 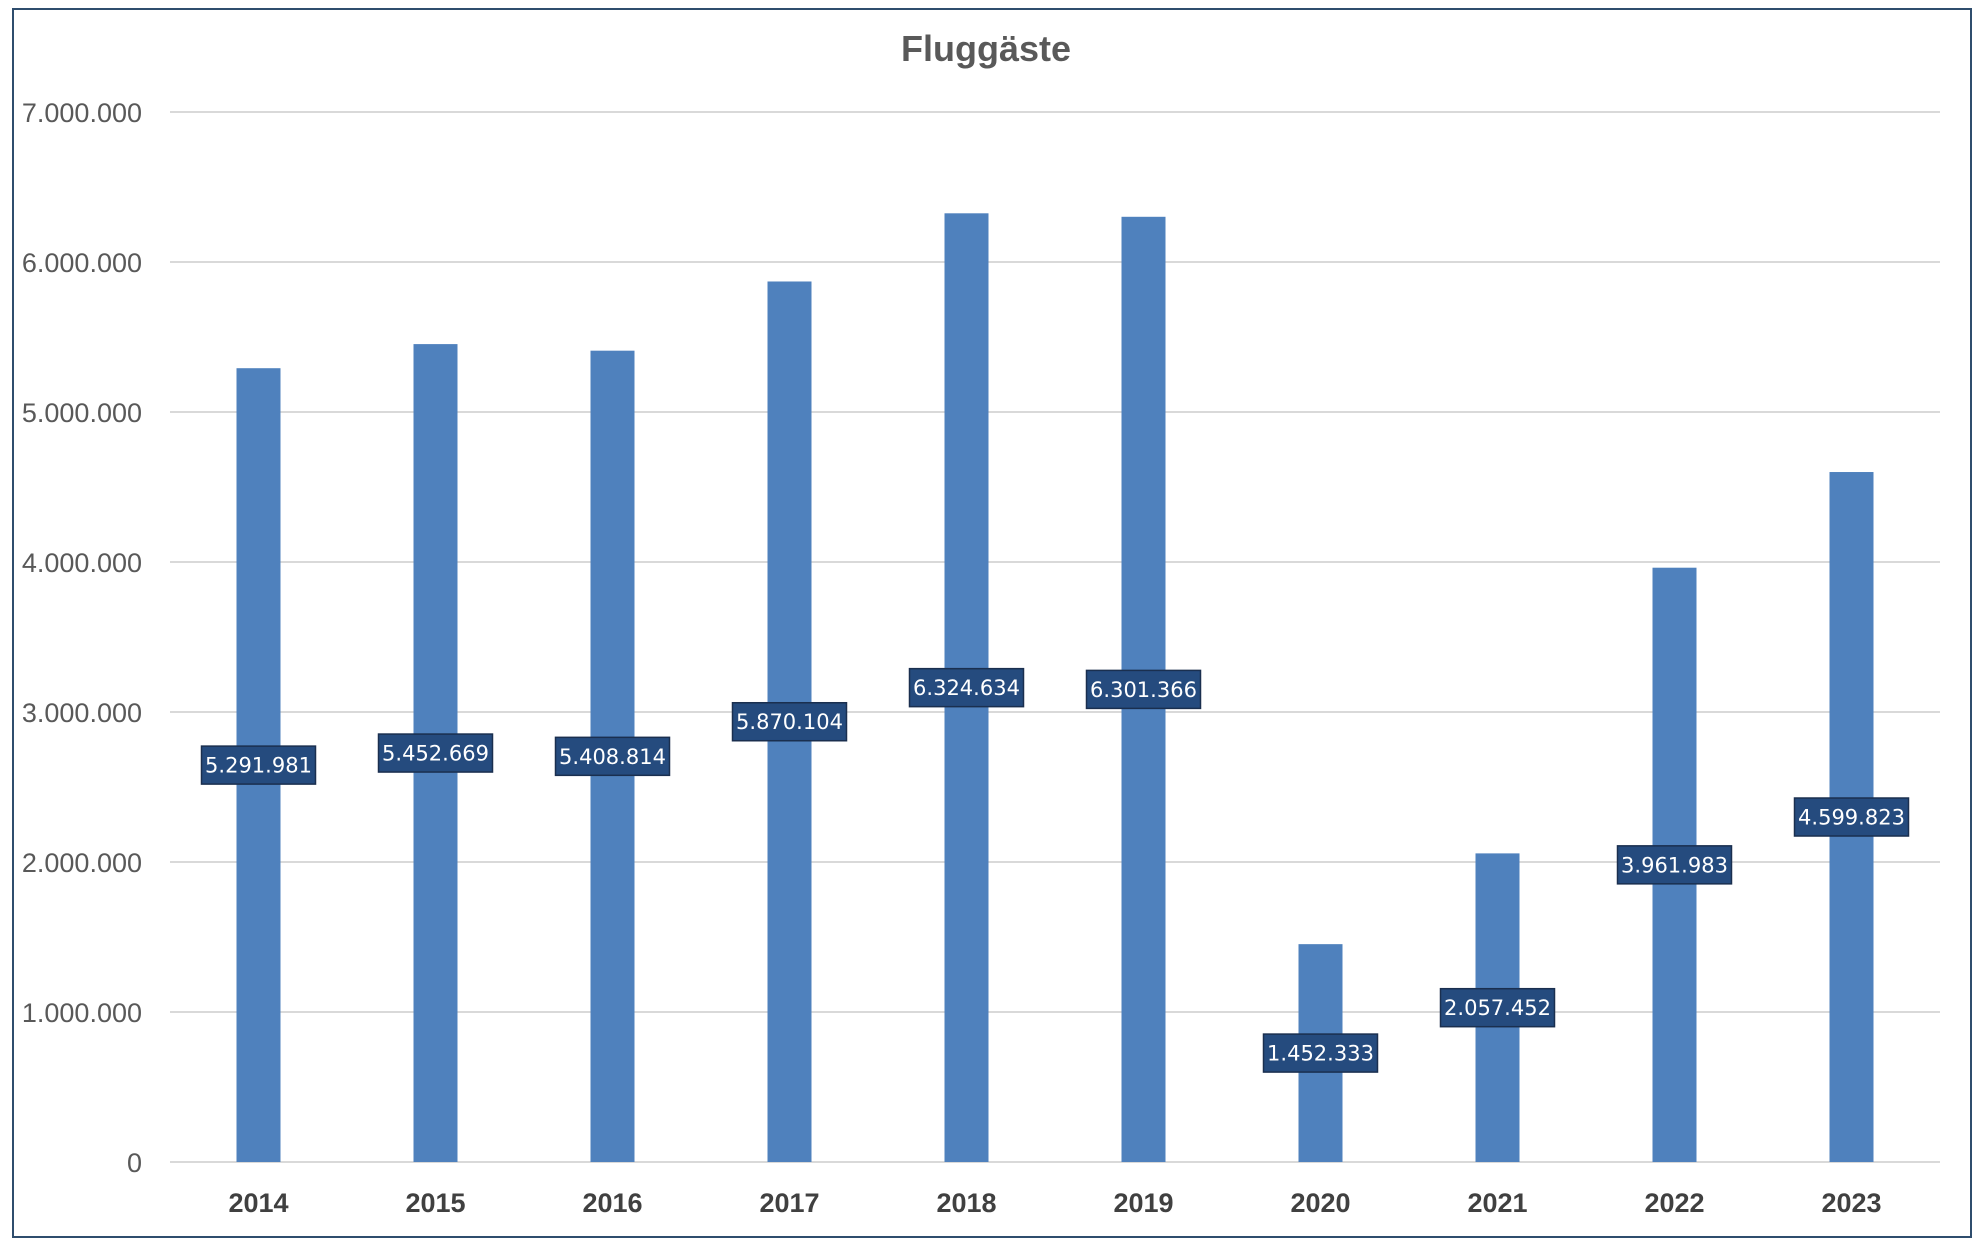 I want to click on x-tick-label: 2021, so click(x=1497, y=1203).